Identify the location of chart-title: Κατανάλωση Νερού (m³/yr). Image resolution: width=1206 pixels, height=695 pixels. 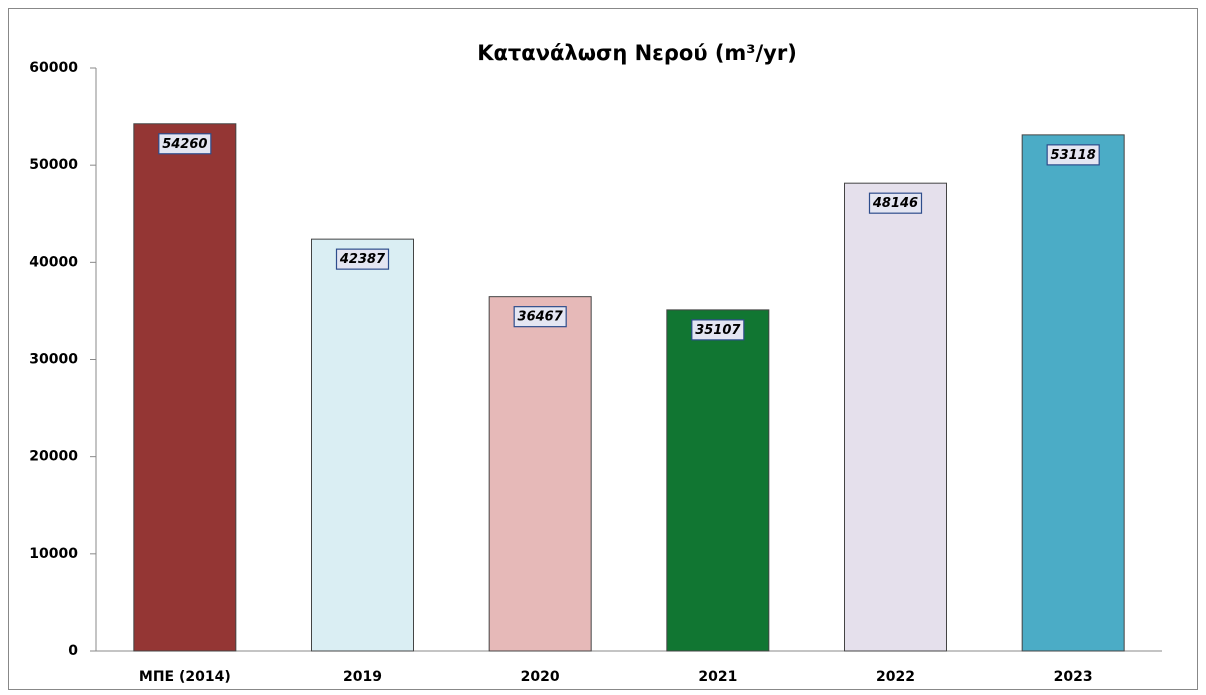
(637, 53).